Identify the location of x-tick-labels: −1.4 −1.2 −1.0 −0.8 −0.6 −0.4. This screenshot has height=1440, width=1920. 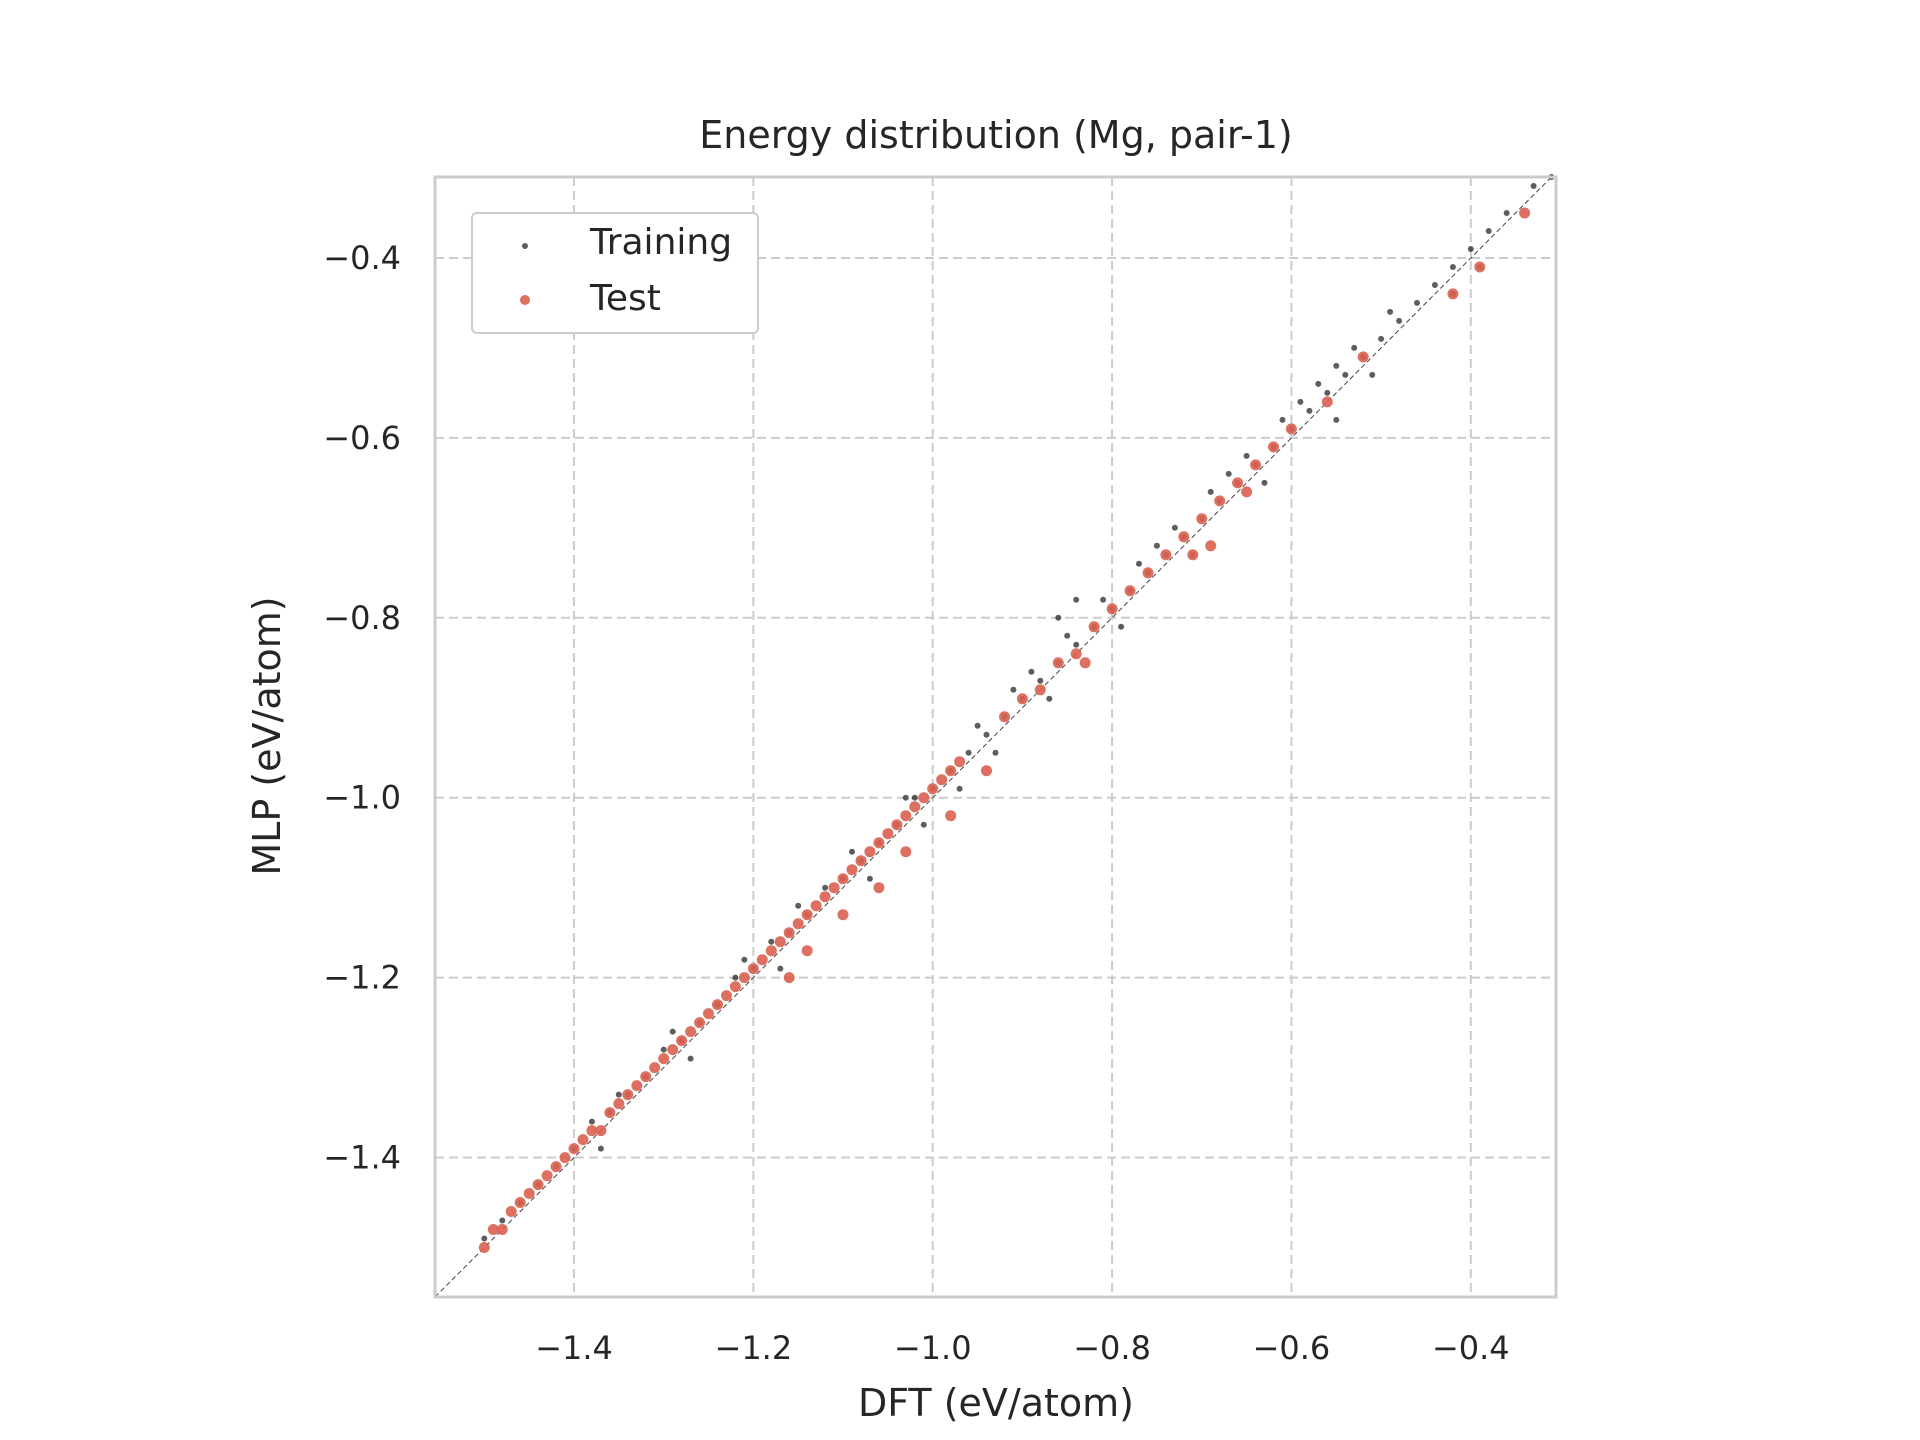
(1022, 1348).